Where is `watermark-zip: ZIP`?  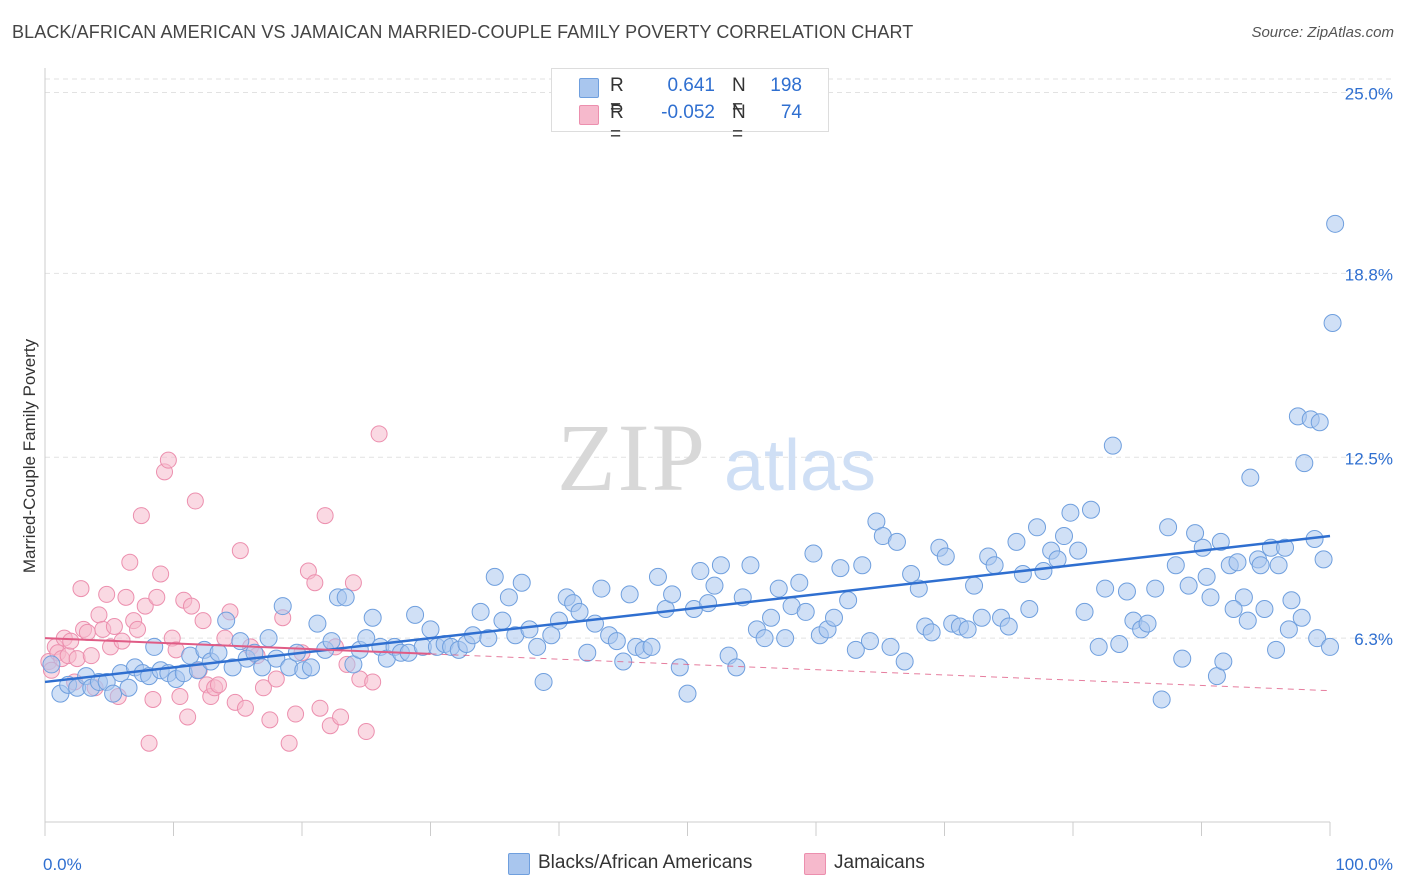
watermark-zip: ZIP is located at coordinates (632, 457).